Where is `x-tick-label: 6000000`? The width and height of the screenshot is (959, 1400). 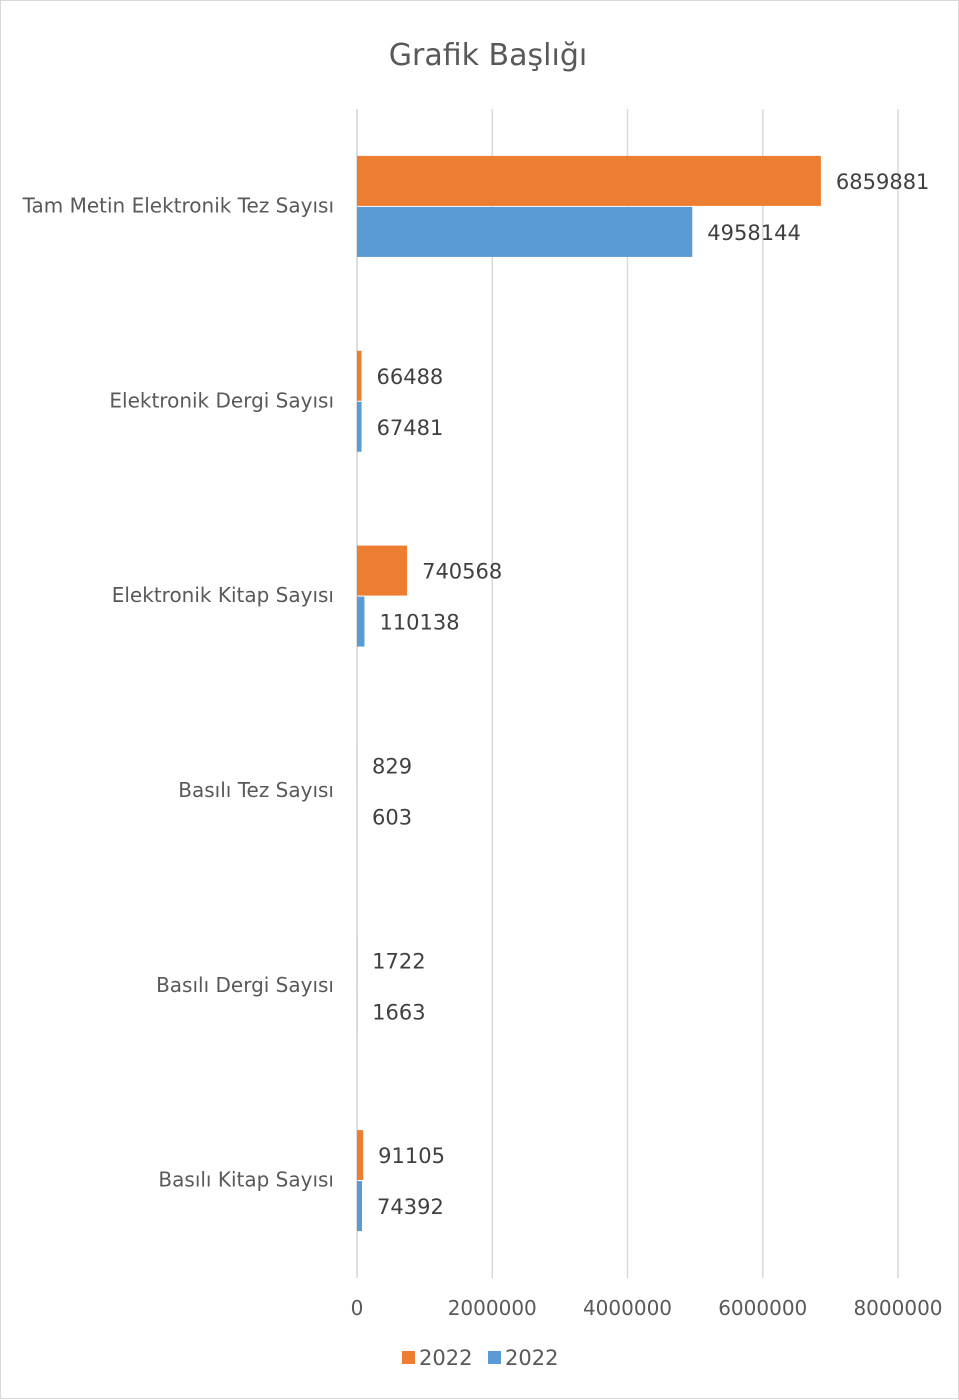 x-tick-label: 6000000 is located at coordinates (762, 1308).